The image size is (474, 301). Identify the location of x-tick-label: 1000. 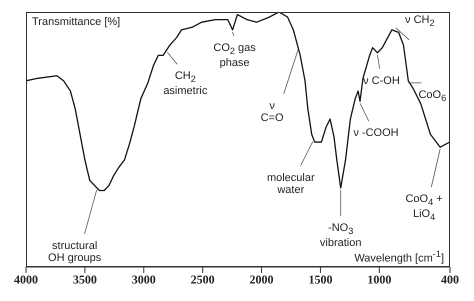
(379, 279).